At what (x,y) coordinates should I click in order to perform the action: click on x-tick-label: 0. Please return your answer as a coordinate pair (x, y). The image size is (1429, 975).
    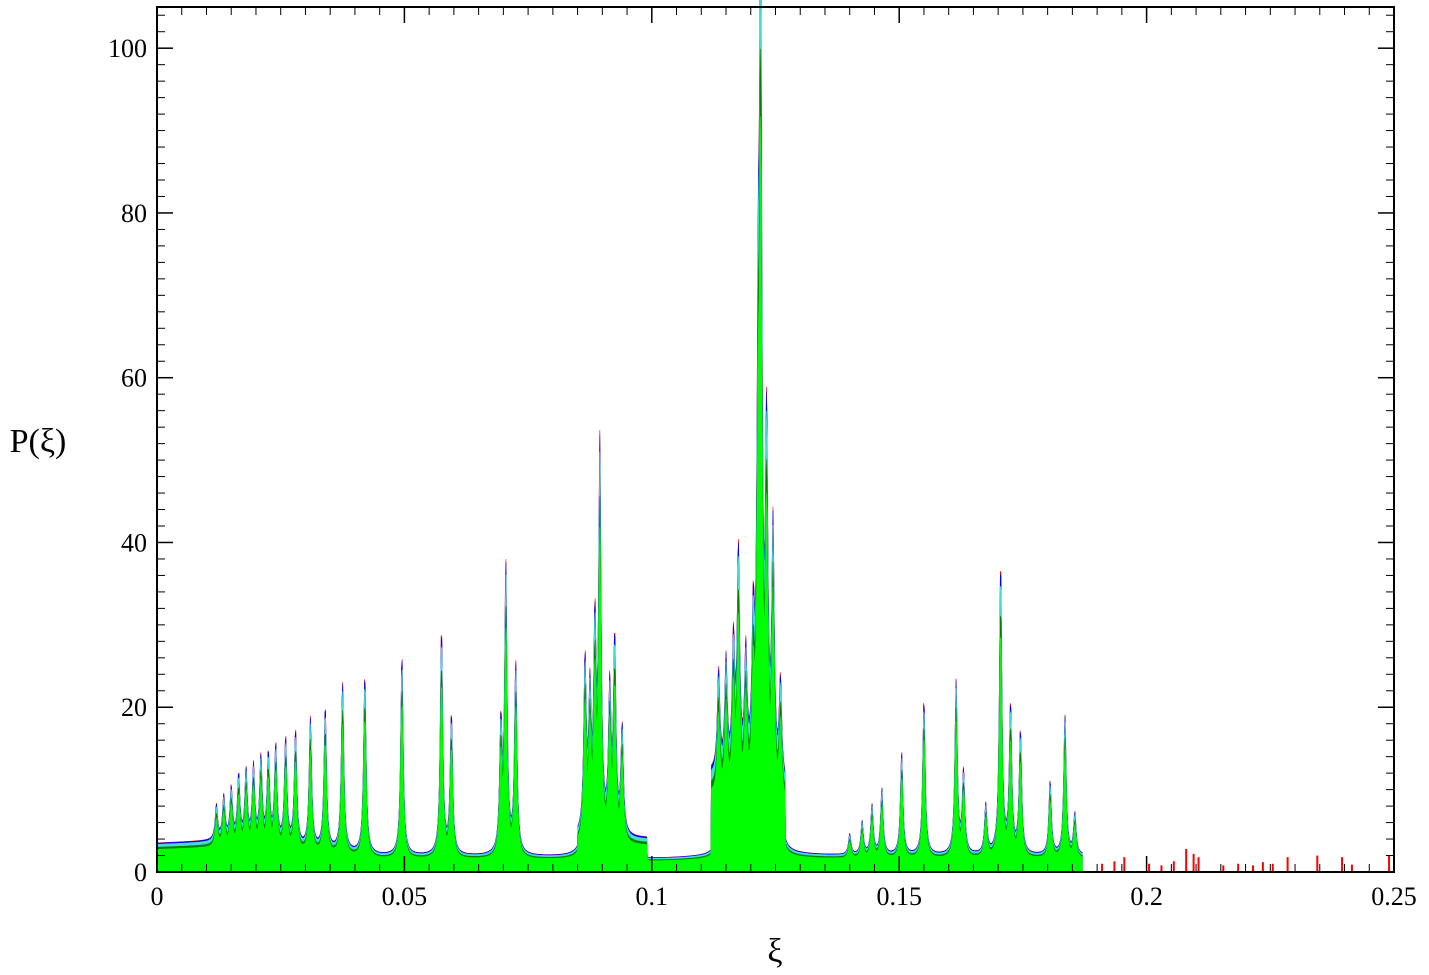
    Looking at the image, I should click on (157, 896).